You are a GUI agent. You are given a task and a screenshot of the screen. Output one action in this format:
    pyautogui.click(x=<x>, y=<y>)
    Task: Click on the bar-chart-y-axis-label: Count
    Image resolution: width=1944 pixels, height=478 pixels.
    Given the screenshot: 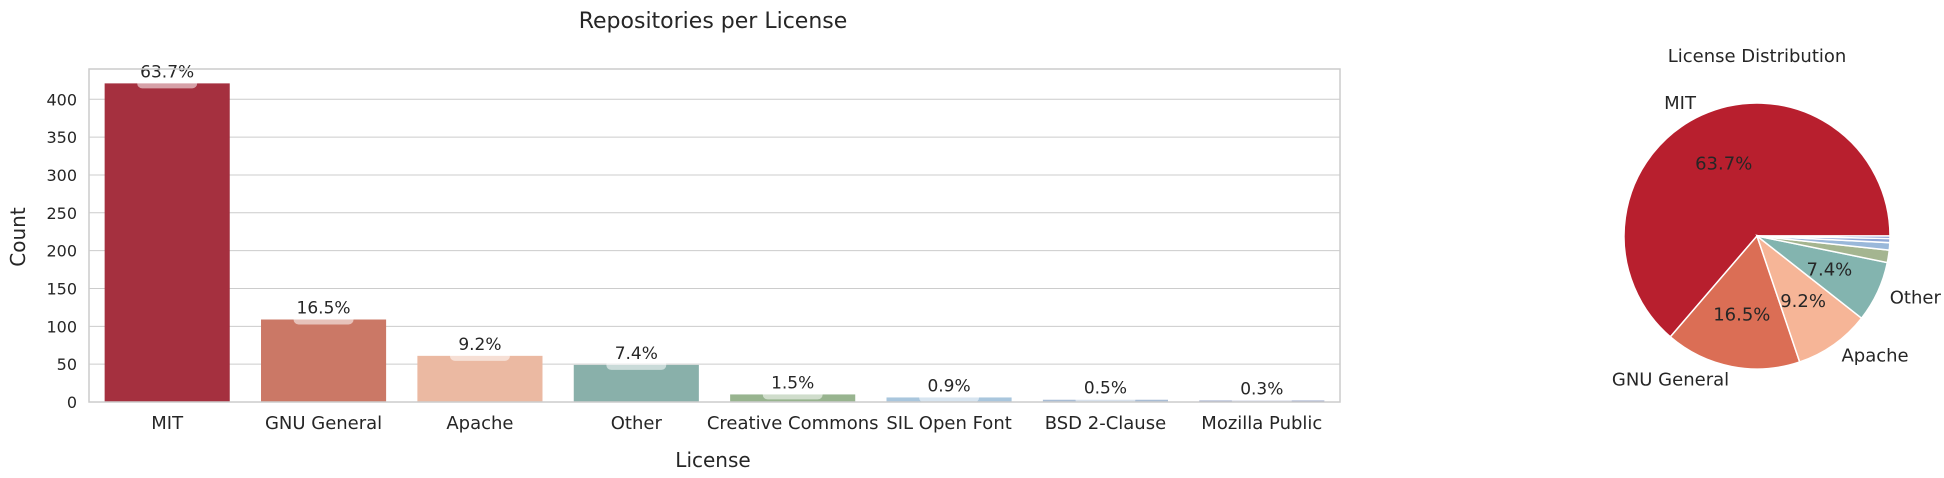 What is the action you would take?
    pyautogui.click(x=18, y=237)
    